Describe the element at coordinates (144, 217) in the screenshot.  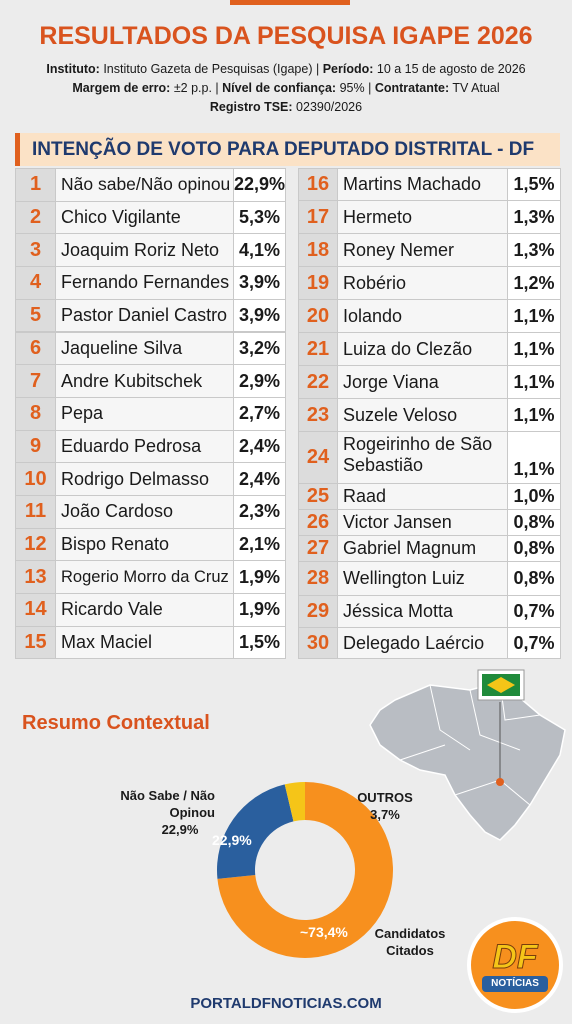
I see `name-cell: Chico Vigilante` at that location.